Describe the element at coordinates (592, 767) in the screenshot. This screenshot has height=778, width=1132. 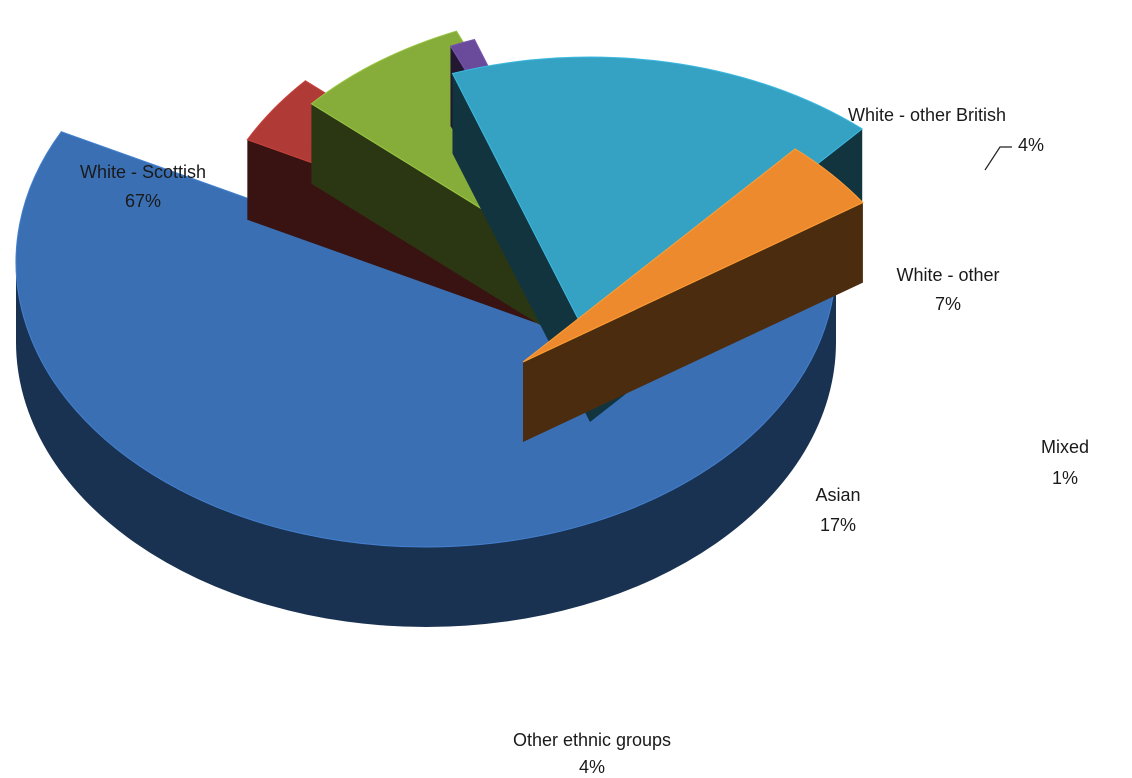
I see `pct-other-ethnic-groups: 4%` at that location.